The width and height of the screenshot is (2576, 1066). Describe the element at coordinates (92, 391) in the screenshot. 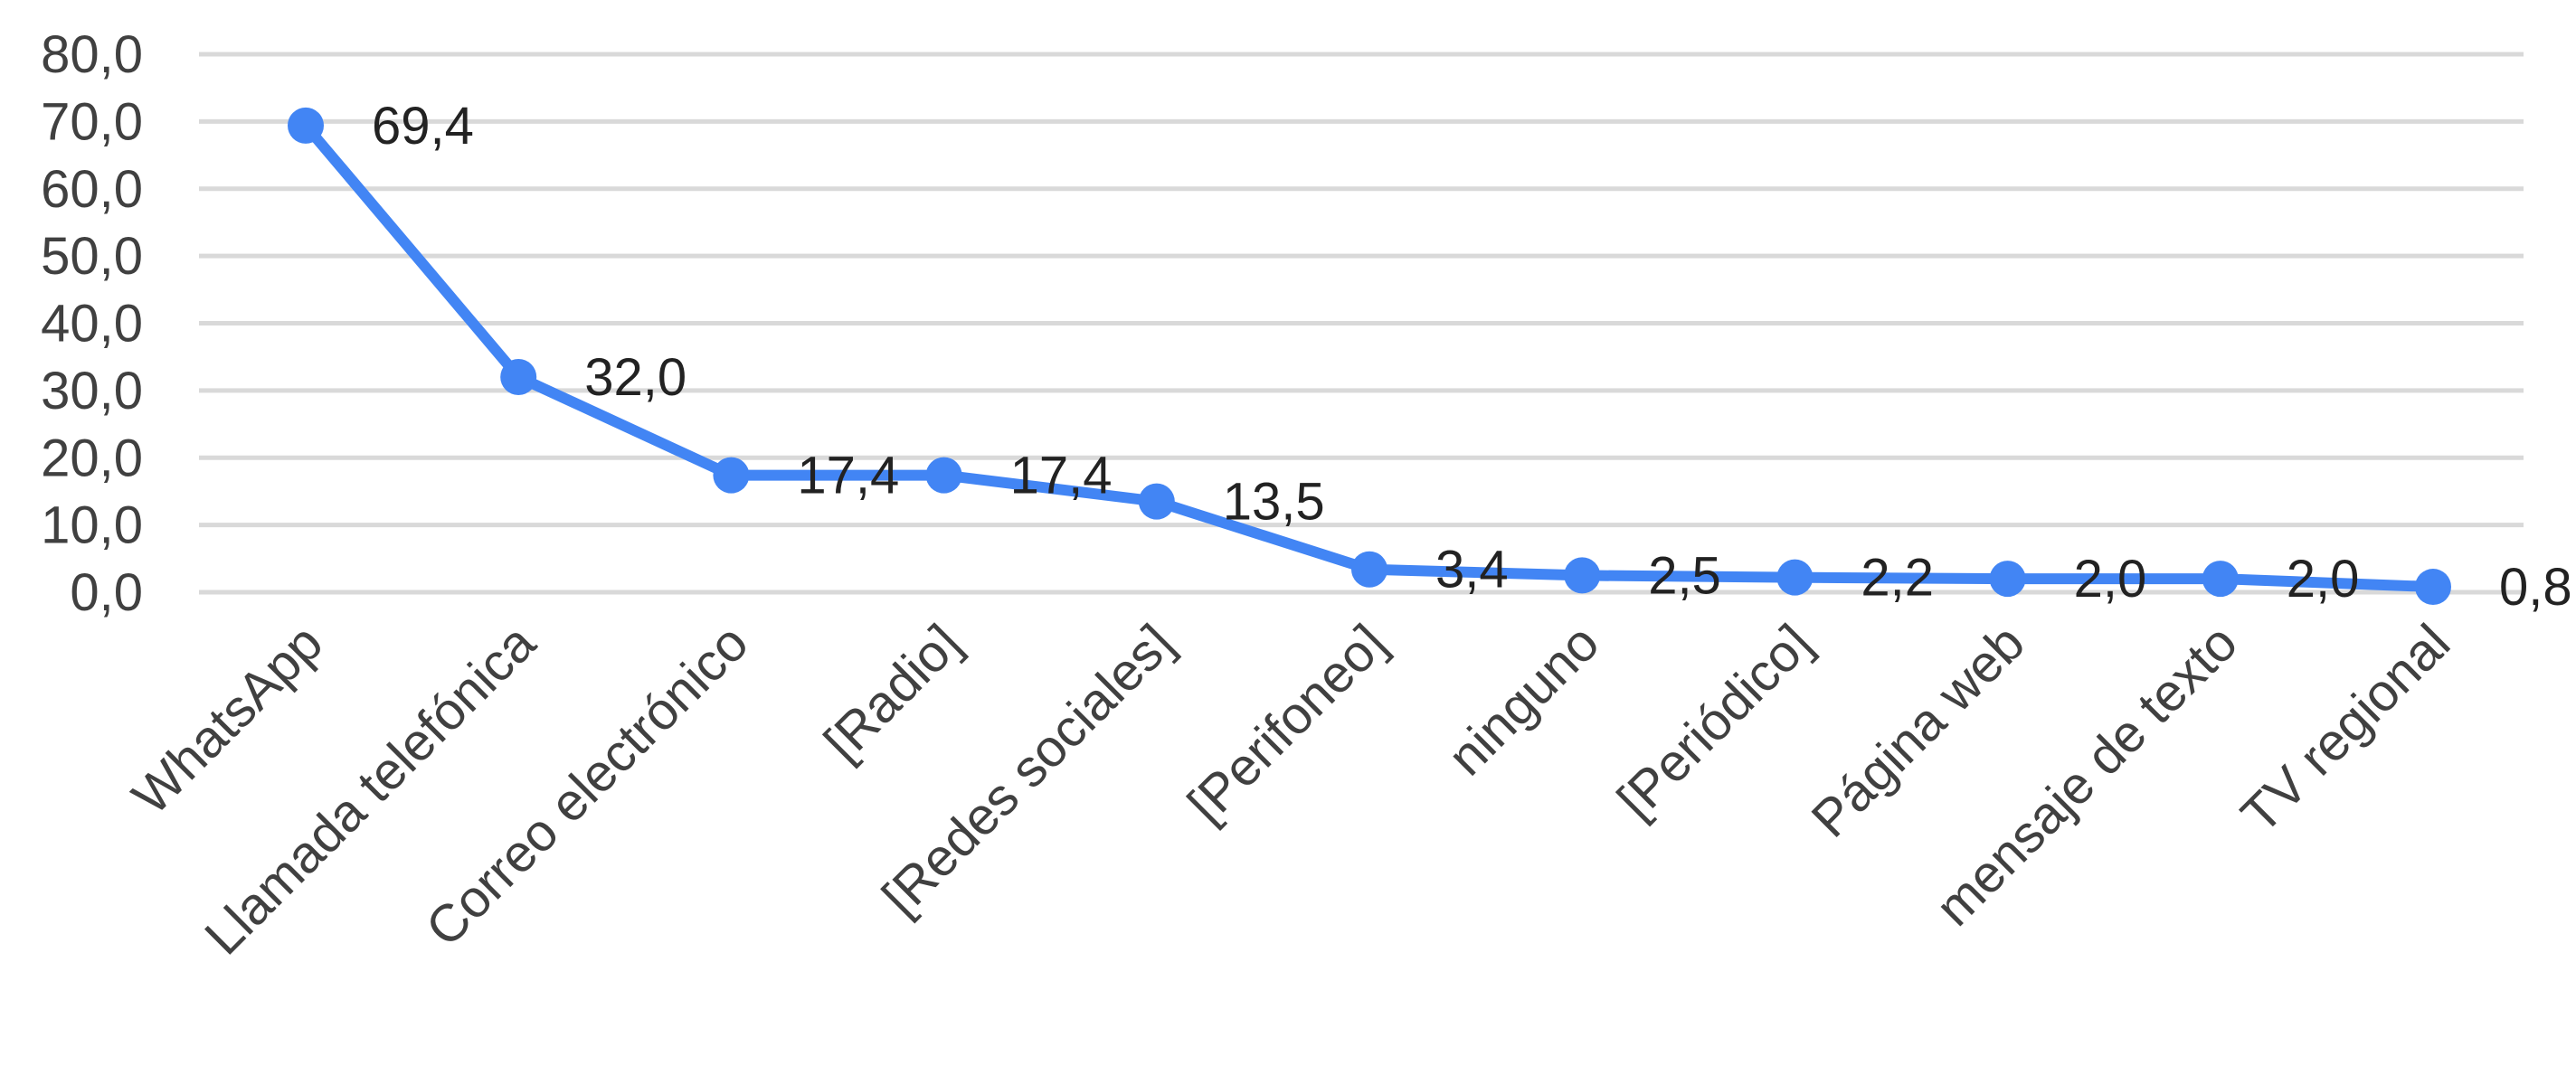

I see `y-tick-label: 30,0` at that location.